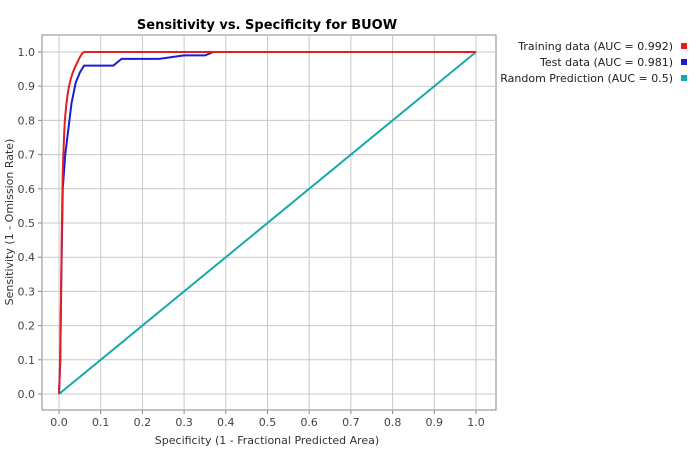  I want to click on x-tick-label: 0.4, so click(226, 422).